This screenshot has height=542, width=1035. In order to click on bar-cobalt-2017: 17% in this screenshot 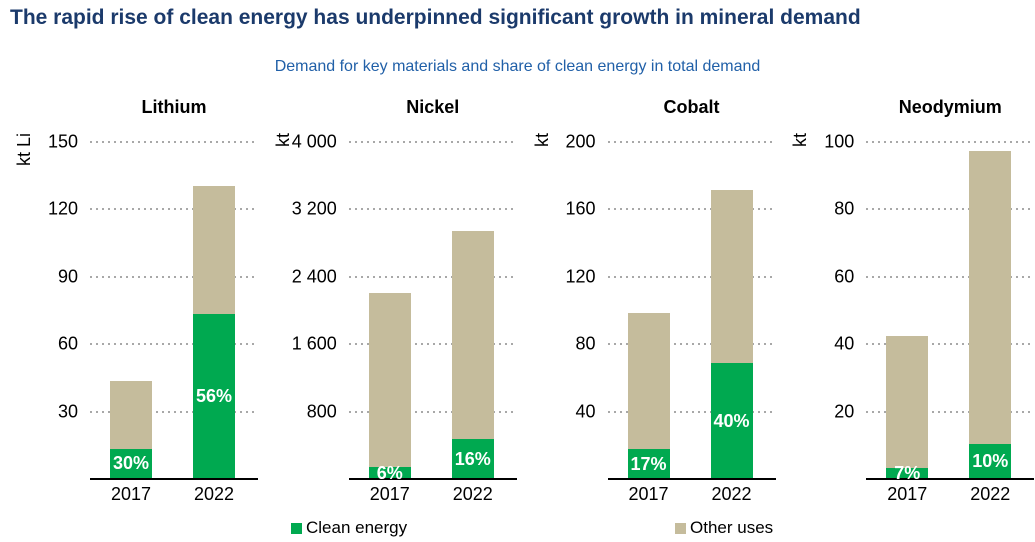, I will do `click(648, 395)`.